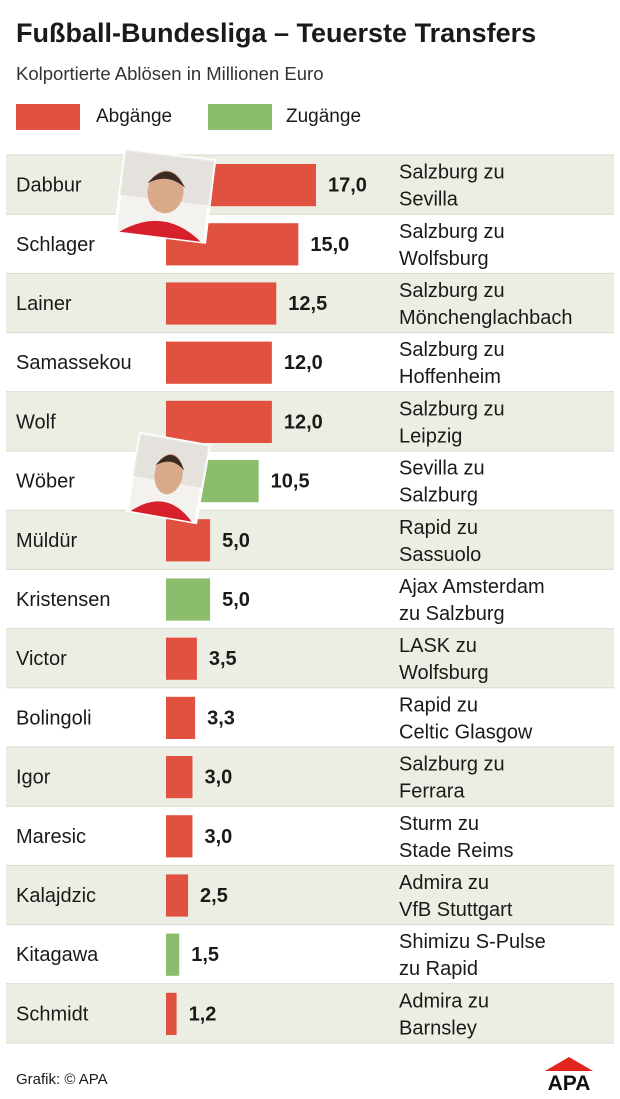 This screenshot has width=620, height=1099. I want to click on value-label: 12,5, so click(307, 304).